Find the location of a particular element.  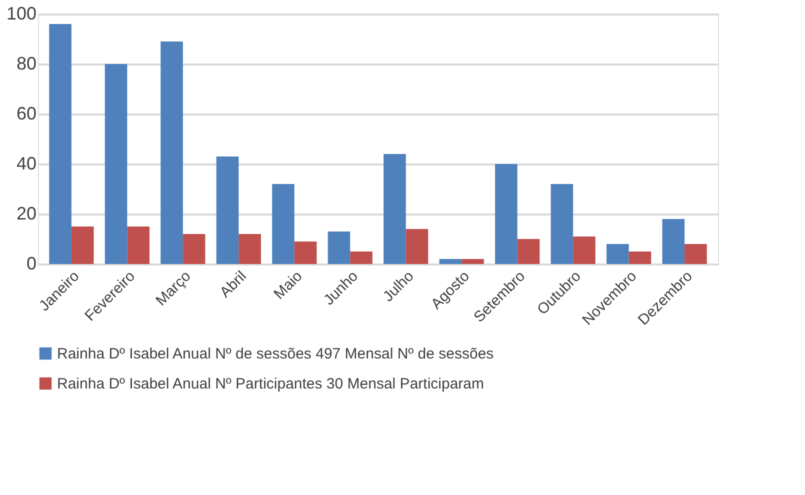

y-tick-label: 40 is located at coordinates (26, 164).